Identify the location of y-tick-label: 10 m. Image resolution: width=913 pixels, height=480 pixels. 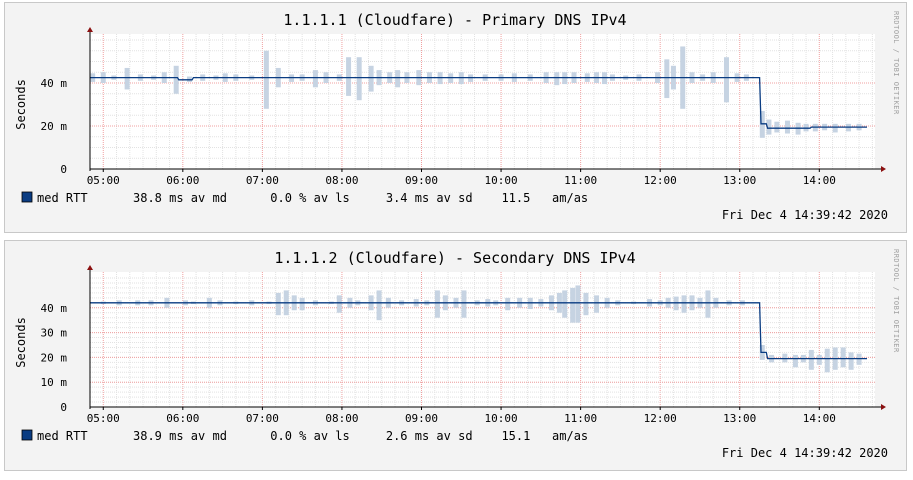
(54, 382).